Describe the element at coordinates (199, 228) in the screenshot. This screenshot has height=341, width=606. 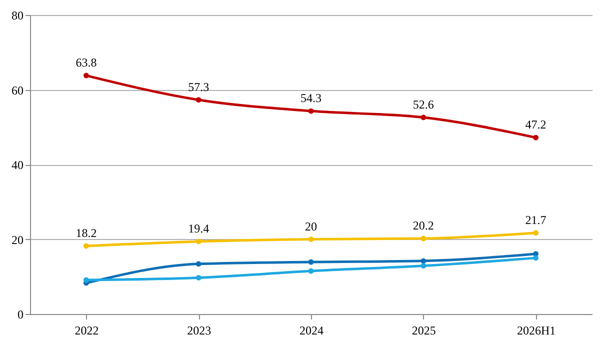
I see `data-label: 19.4` at that location.